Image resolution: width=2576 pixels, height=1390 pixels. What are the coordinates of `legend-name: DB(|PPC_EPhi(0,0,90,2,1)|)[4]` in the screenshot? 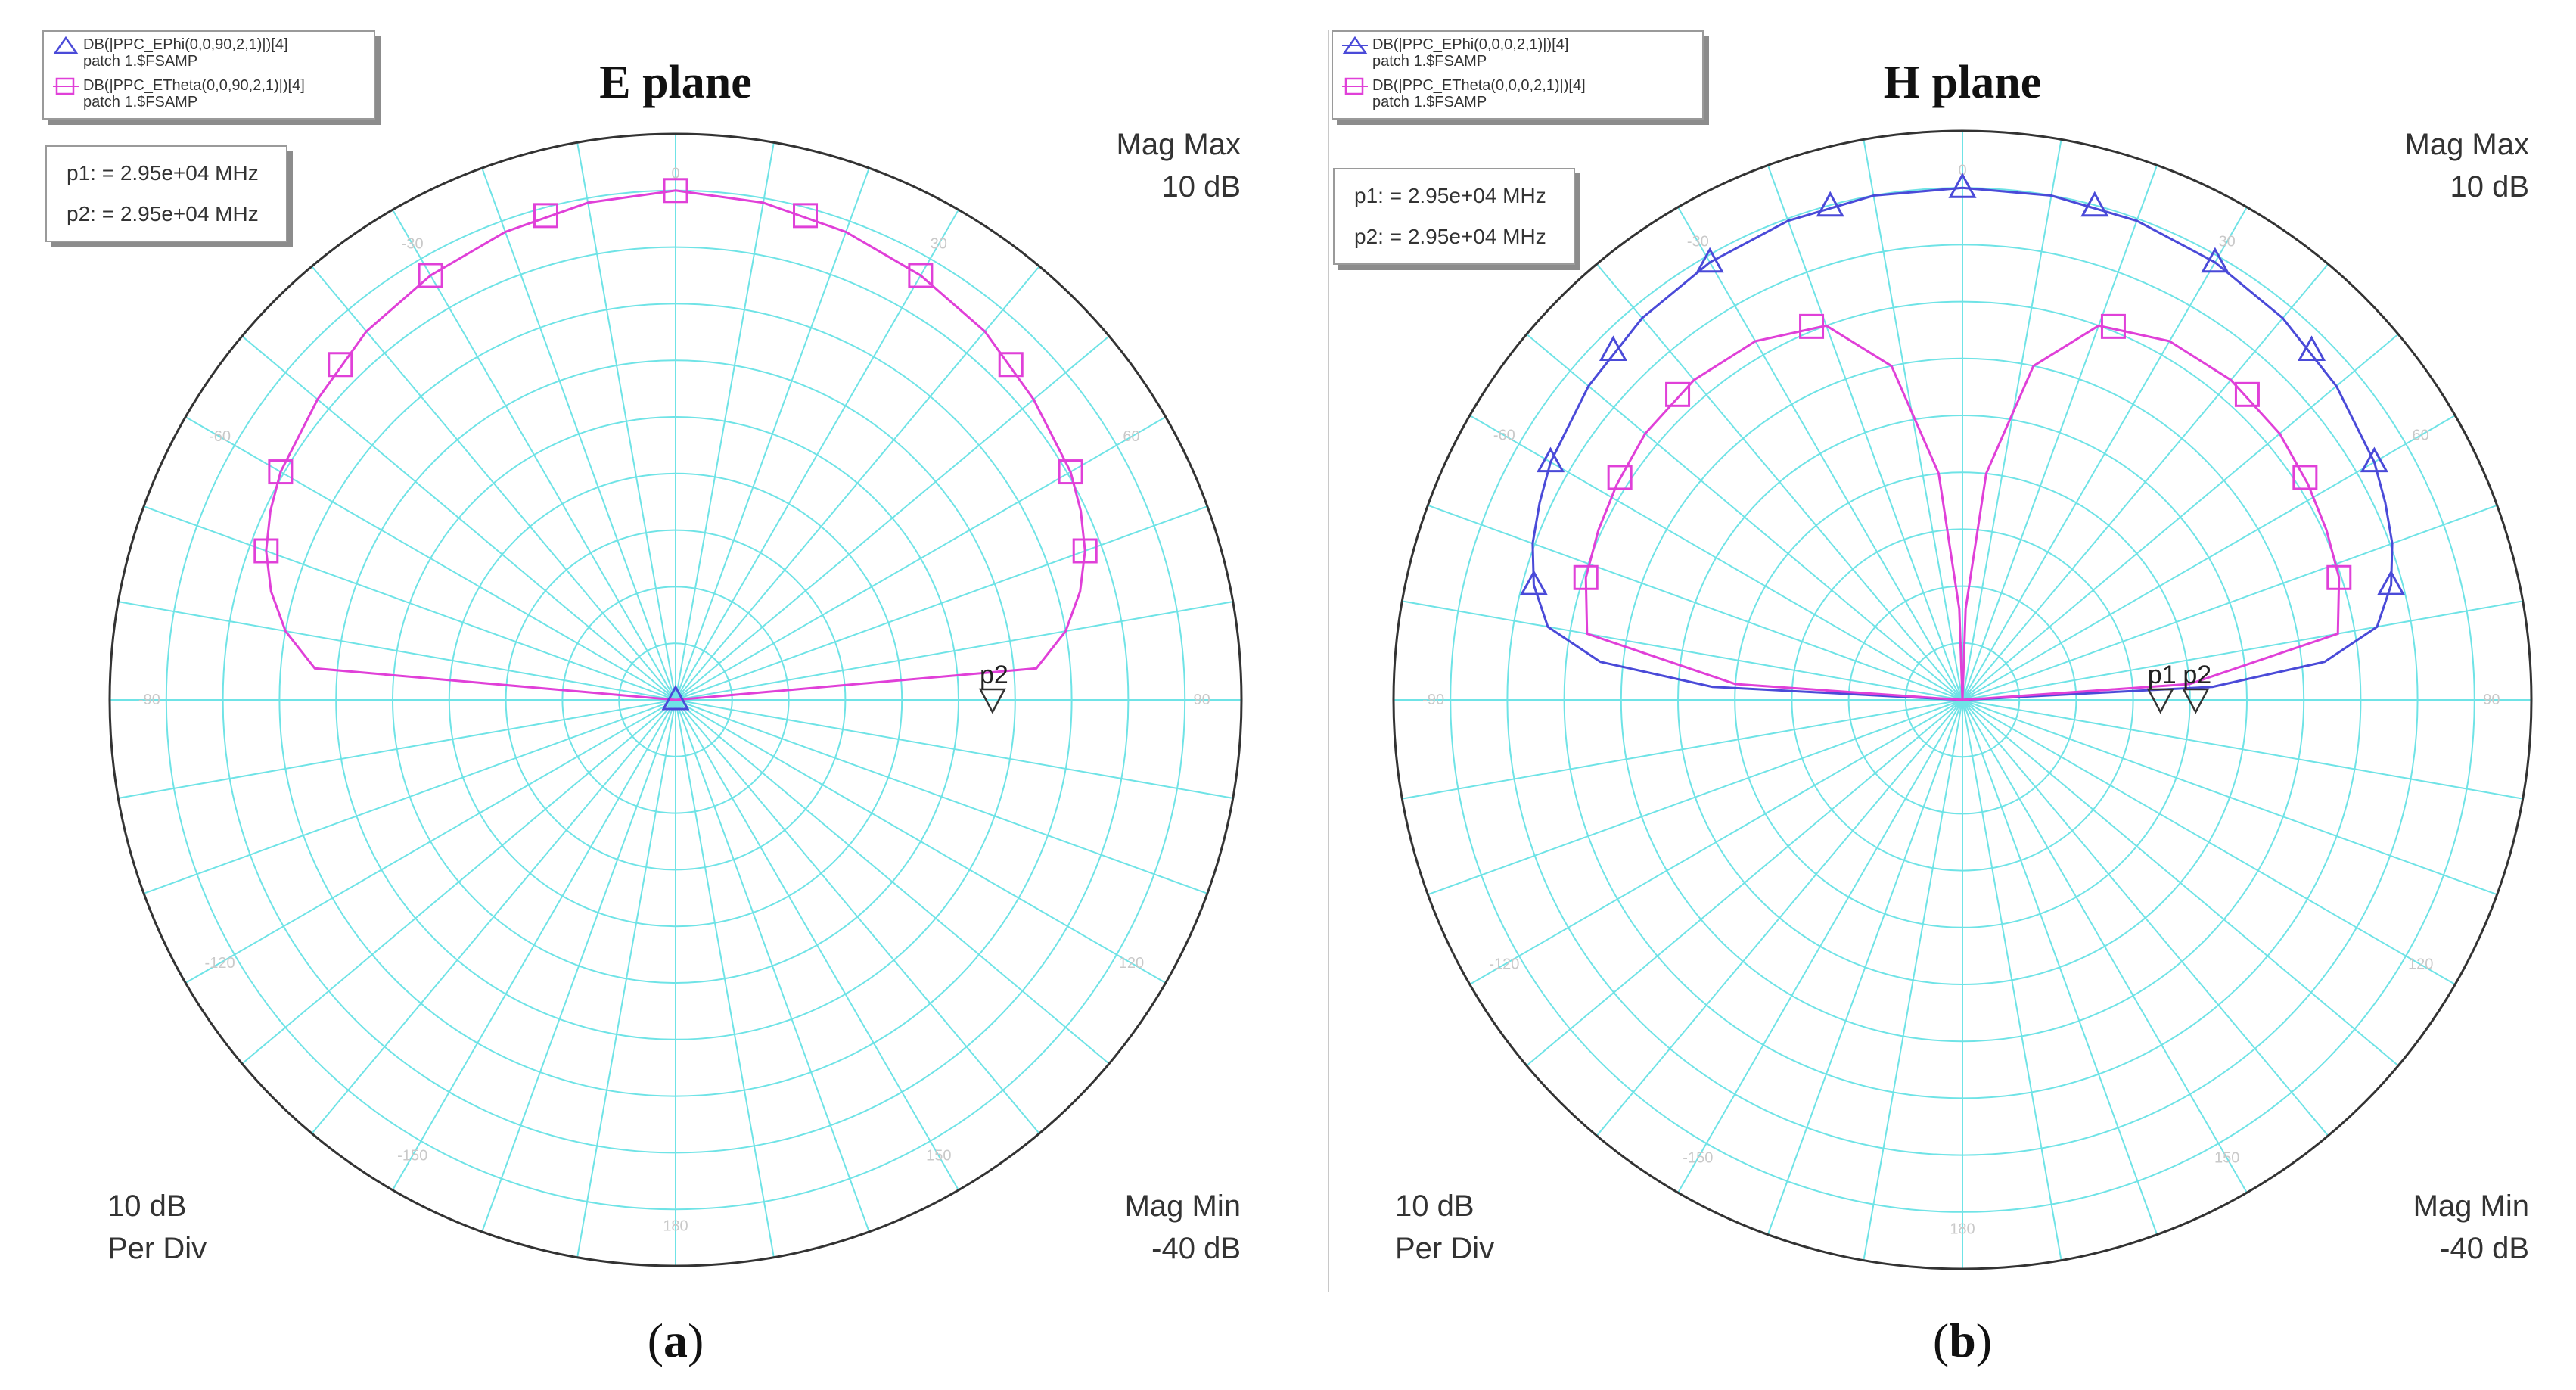 It's located at (185, 44).